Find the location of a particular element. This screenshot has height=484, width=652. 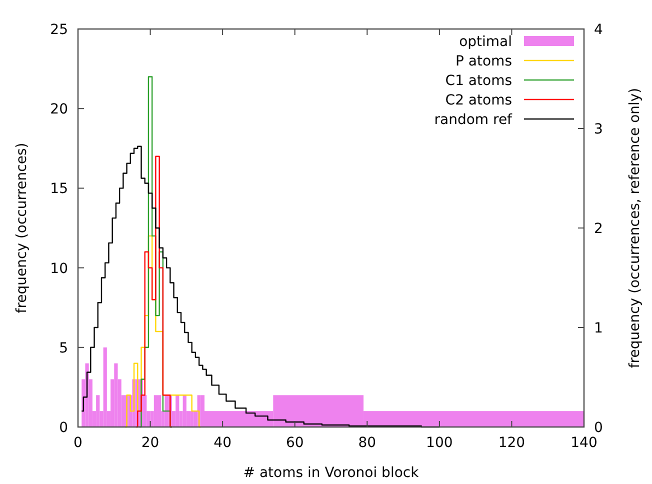

y-tick-label: 25 is located at coordinates (59, 30).